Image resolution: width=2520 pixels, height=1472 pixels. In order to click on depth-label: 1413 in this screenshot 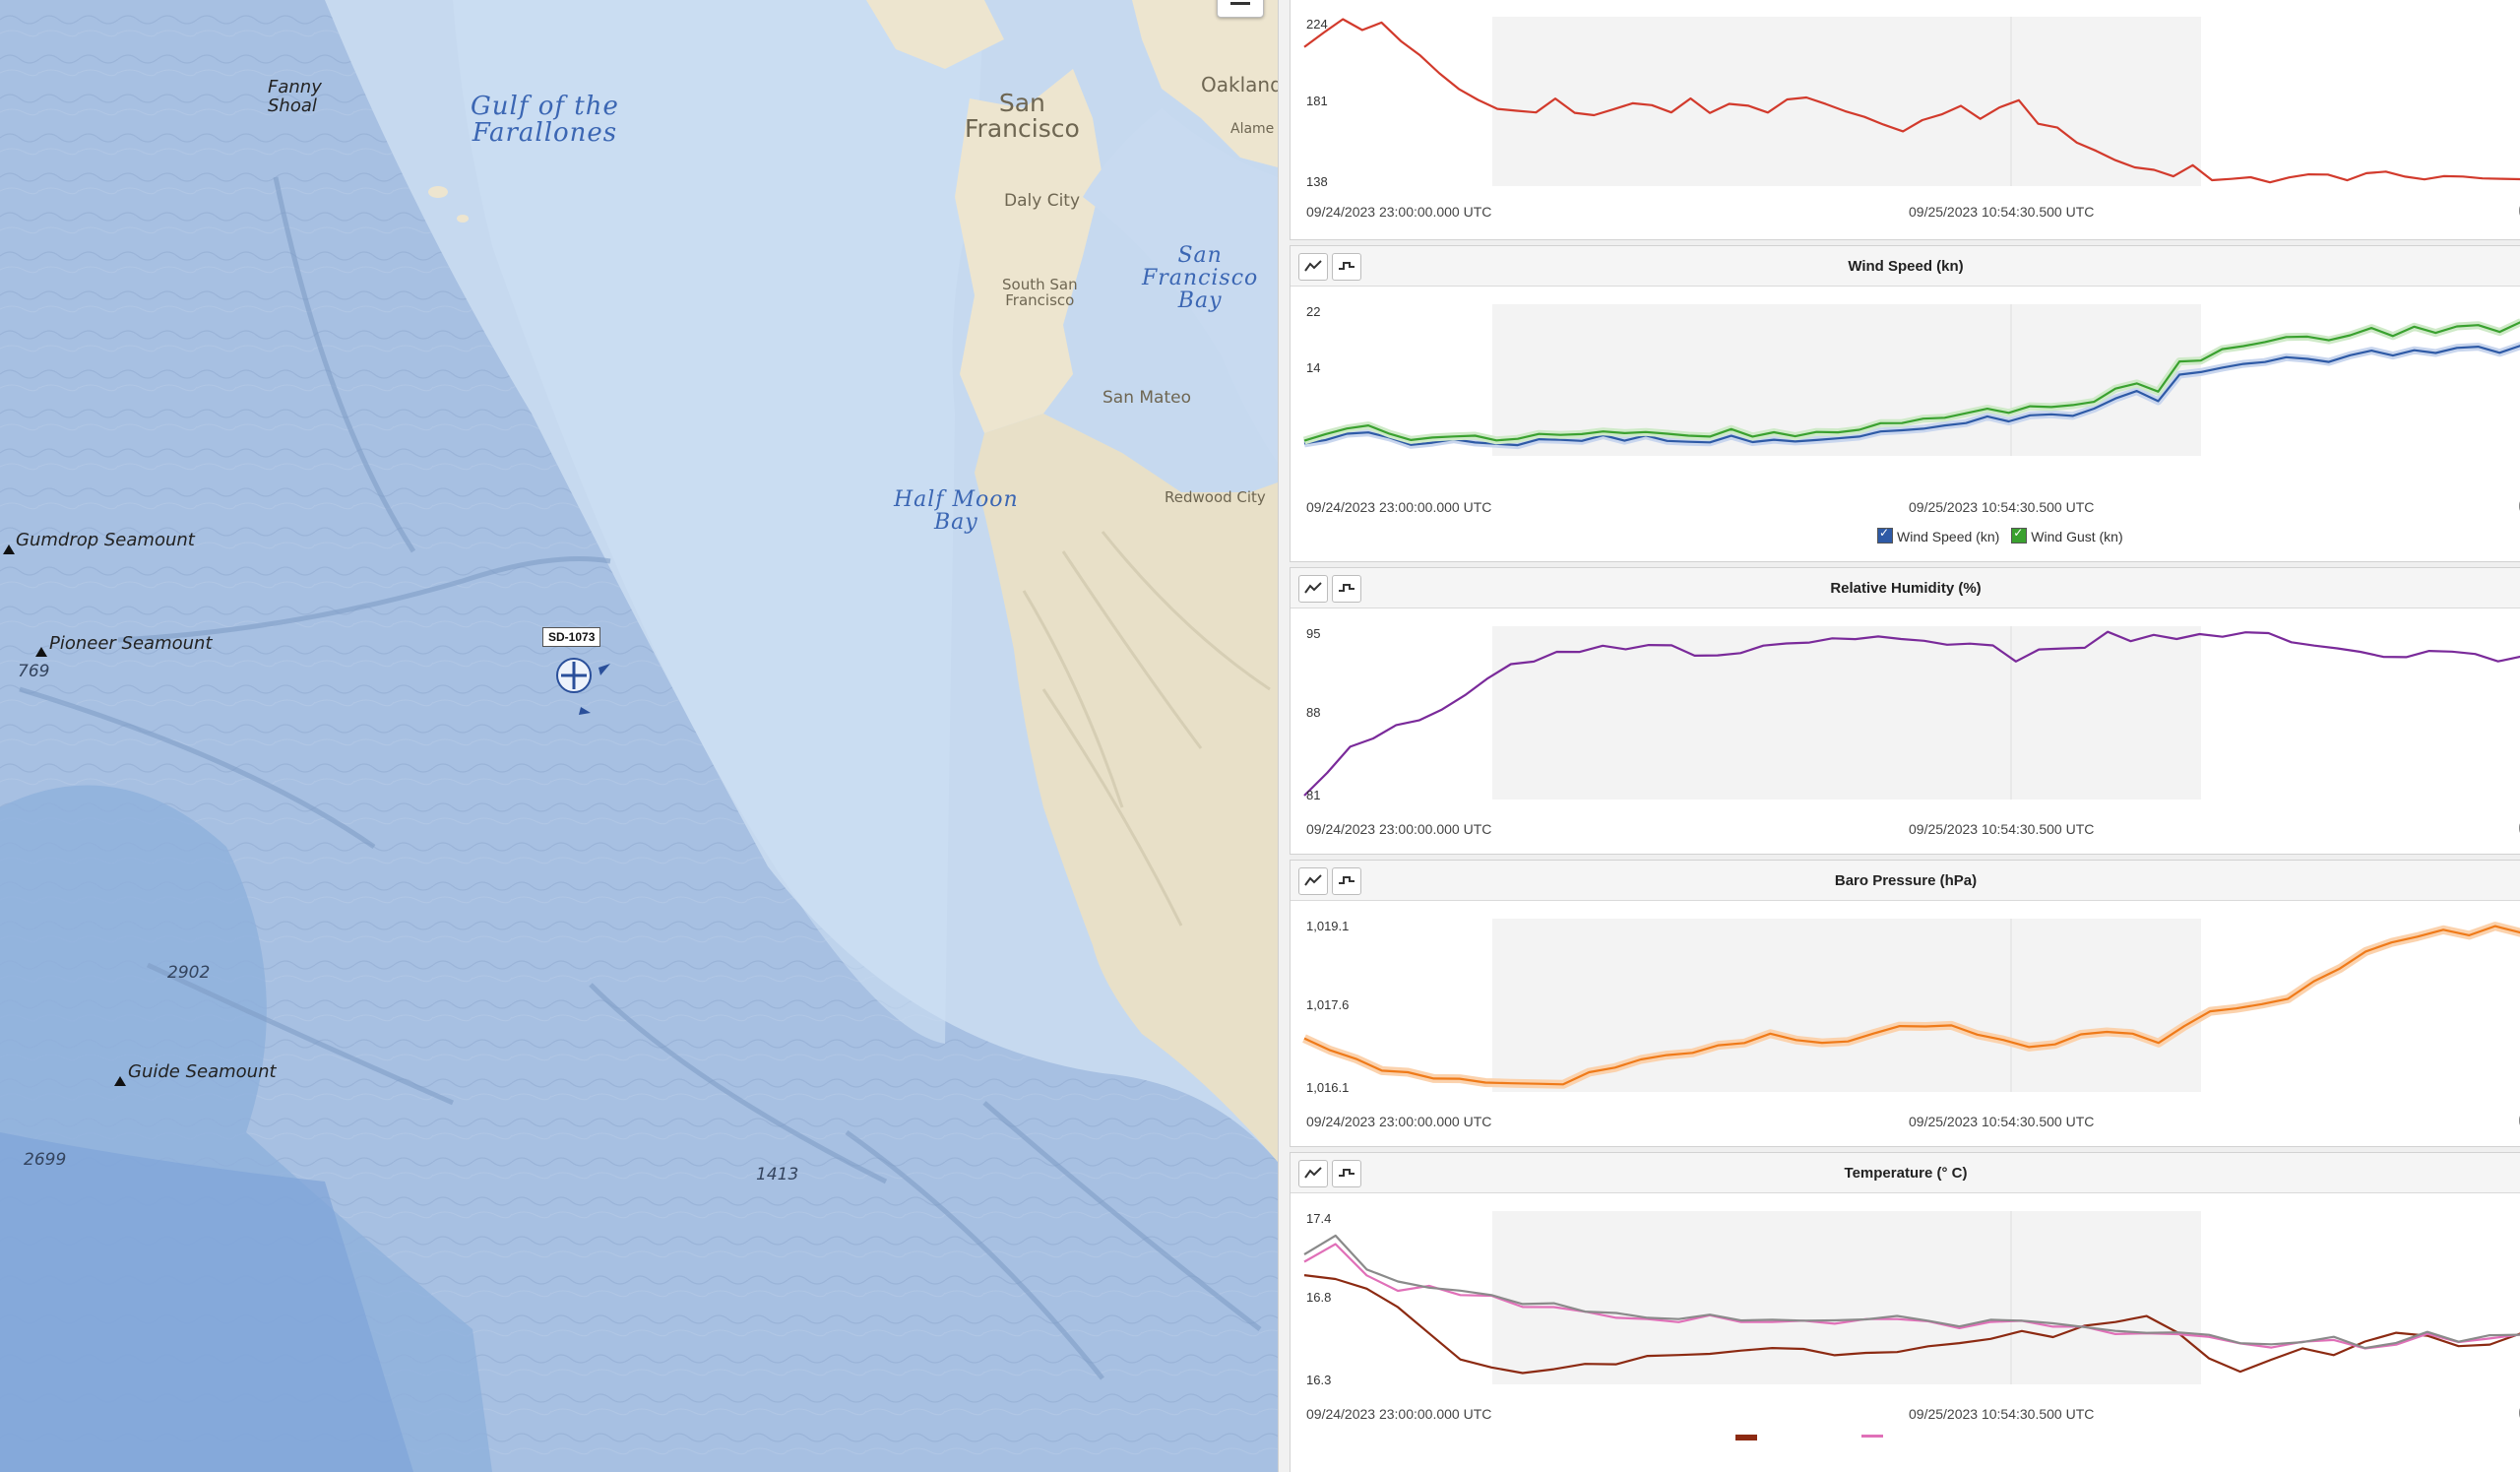, I will do `click(777, 1174)`.